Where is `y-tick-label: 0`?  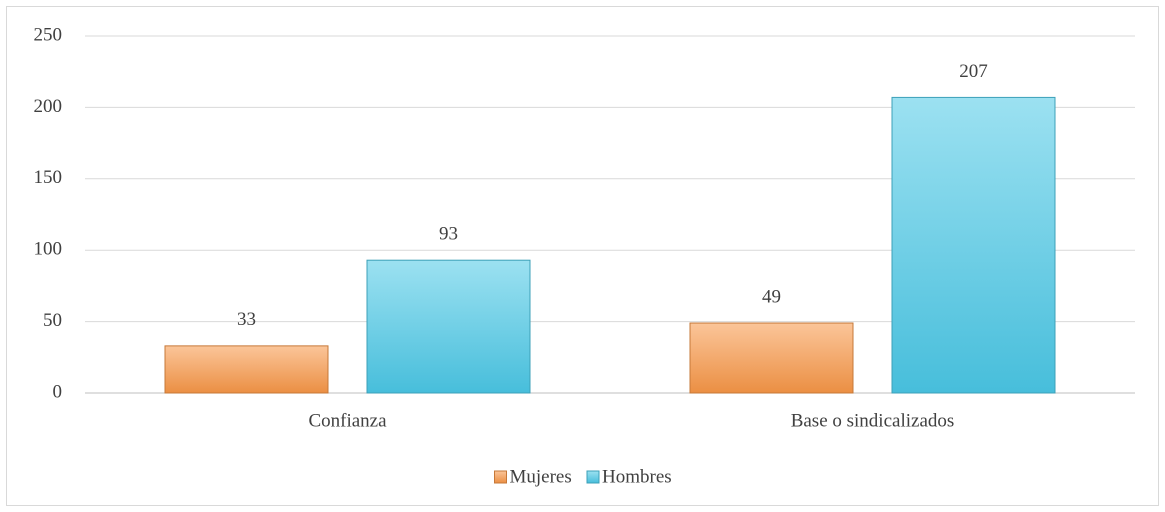 y-tick-label: 0 is located at coordinates (58, 391).